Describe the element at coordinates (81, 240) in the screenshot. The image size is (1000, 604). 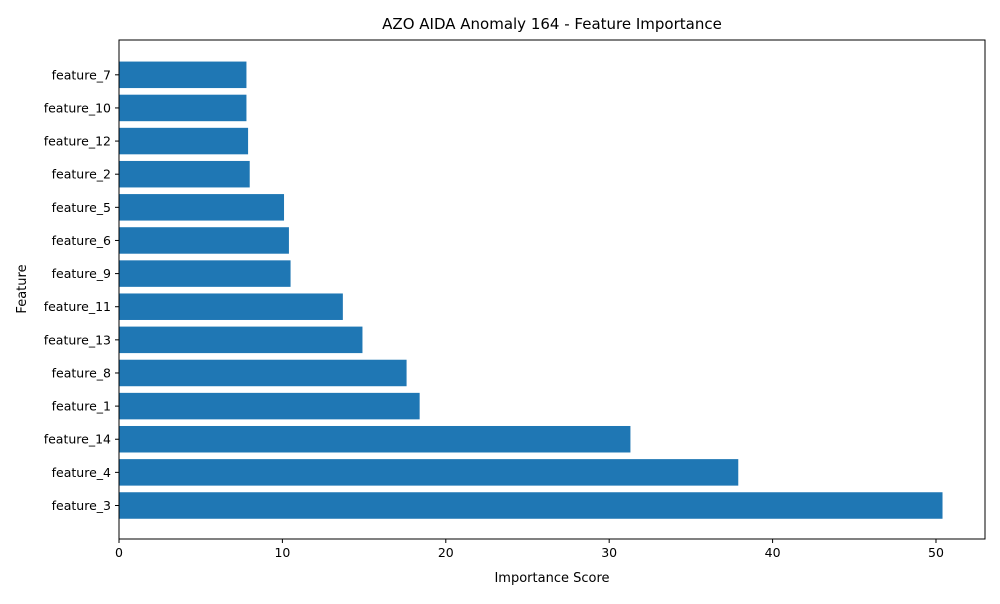
I see `y-tick-label: feature_6` at that location.